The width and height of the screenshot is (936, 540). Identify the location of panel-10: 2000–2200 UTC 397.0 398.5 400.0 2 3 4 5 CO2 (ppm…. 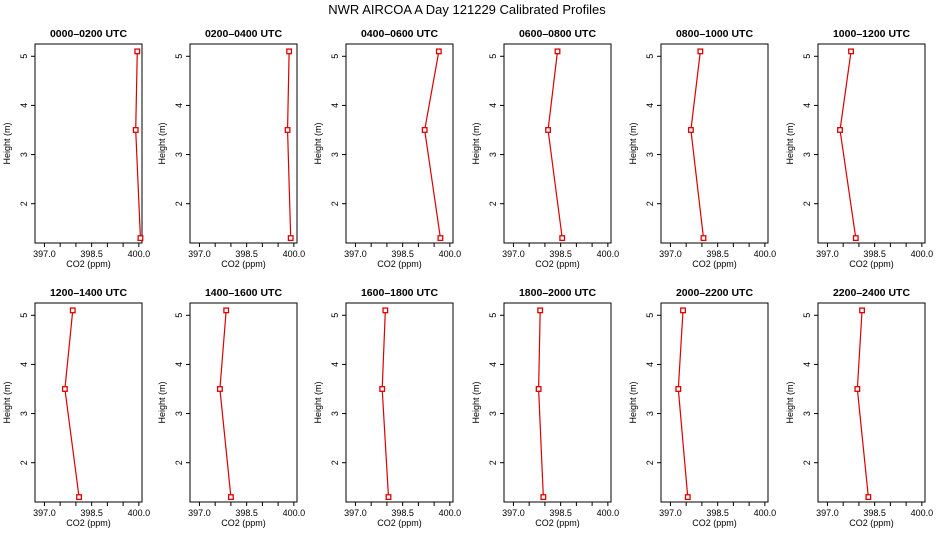
(702, 407).